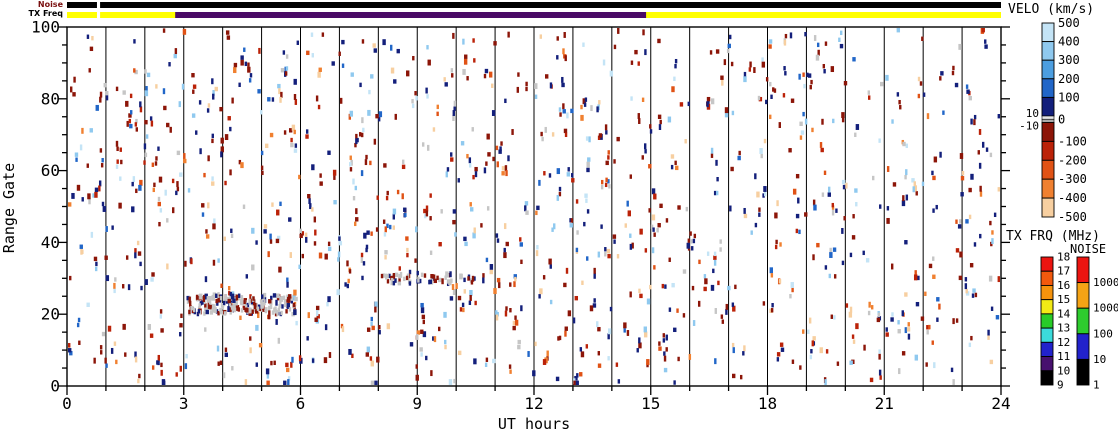 Image resolution: width=1118 pixels, height=435 pixels. I want to click on velocity-colorbar-title: VELO (km/s), so click(1051, 9).